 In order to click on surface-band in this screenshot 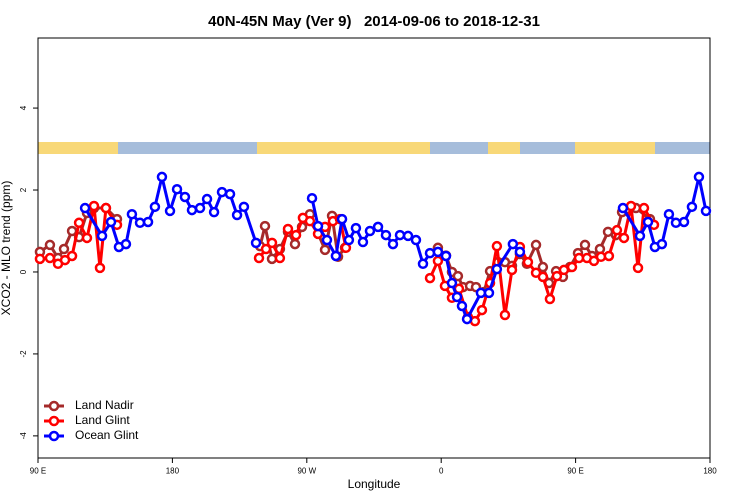, I will do `click(374, 148)`.